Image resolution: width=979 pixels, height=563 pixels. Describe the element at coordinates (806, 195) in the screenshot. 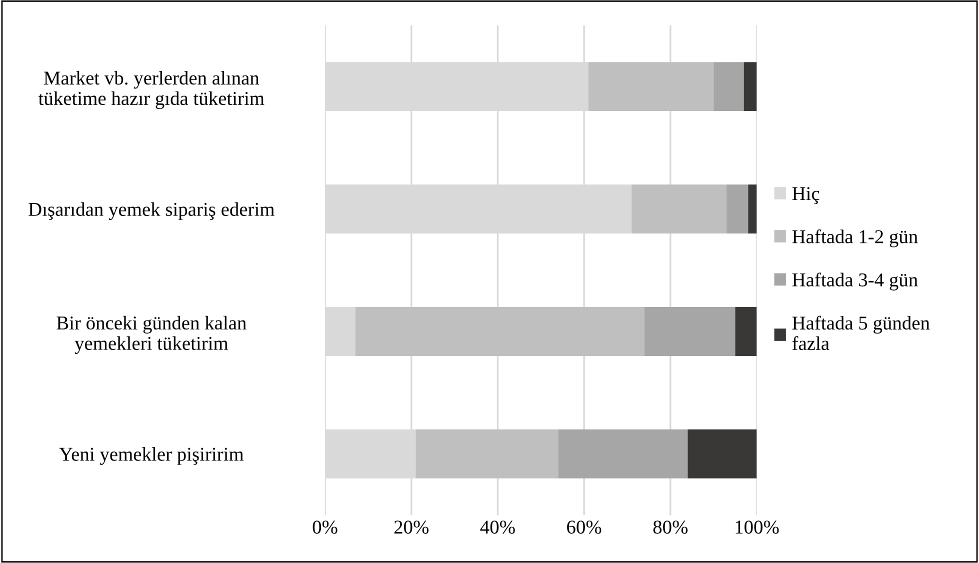

I see `legend-label: Hiç` at that location.